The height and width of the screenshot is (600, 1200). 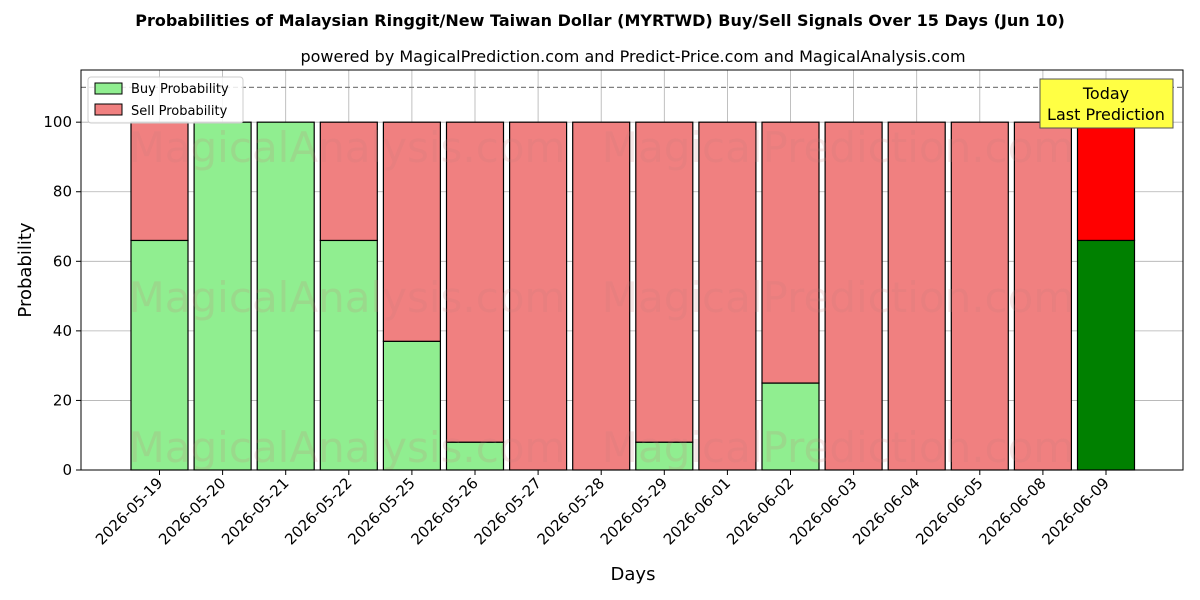 What do you see at coordinates (62, 261) in the screenshot?
I see `y-tick-label-60: 60` at bounding box center [62, 261].